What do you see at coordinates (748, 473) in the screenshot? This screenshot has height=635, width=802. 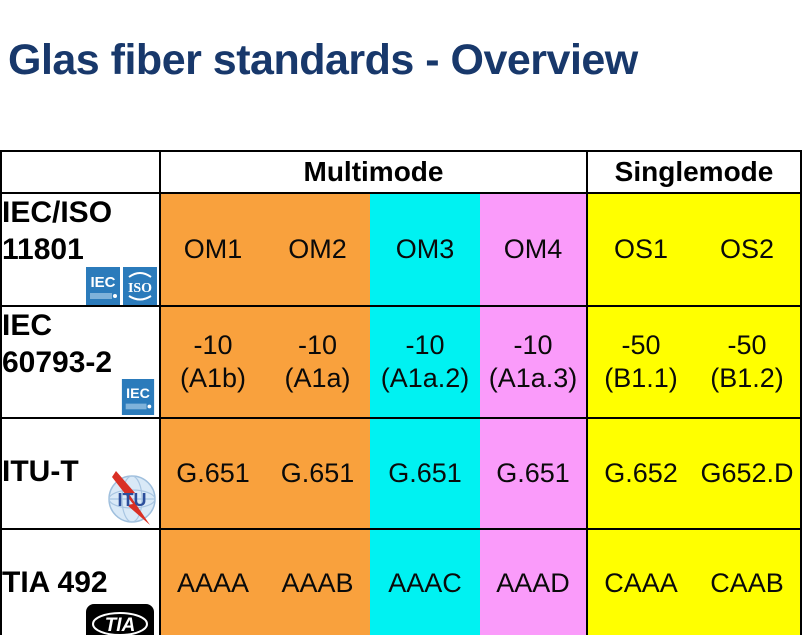 I see `table-cell: G652.D` at bounding box center [748, 473].